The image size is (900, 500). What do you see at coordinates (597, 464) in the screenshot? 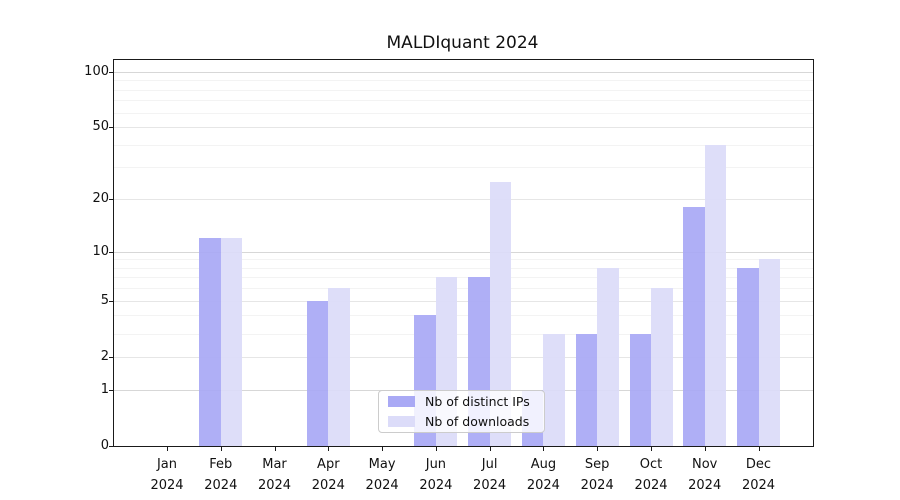
I see `x-label-month: Sep` at bounding box center [597, 464].